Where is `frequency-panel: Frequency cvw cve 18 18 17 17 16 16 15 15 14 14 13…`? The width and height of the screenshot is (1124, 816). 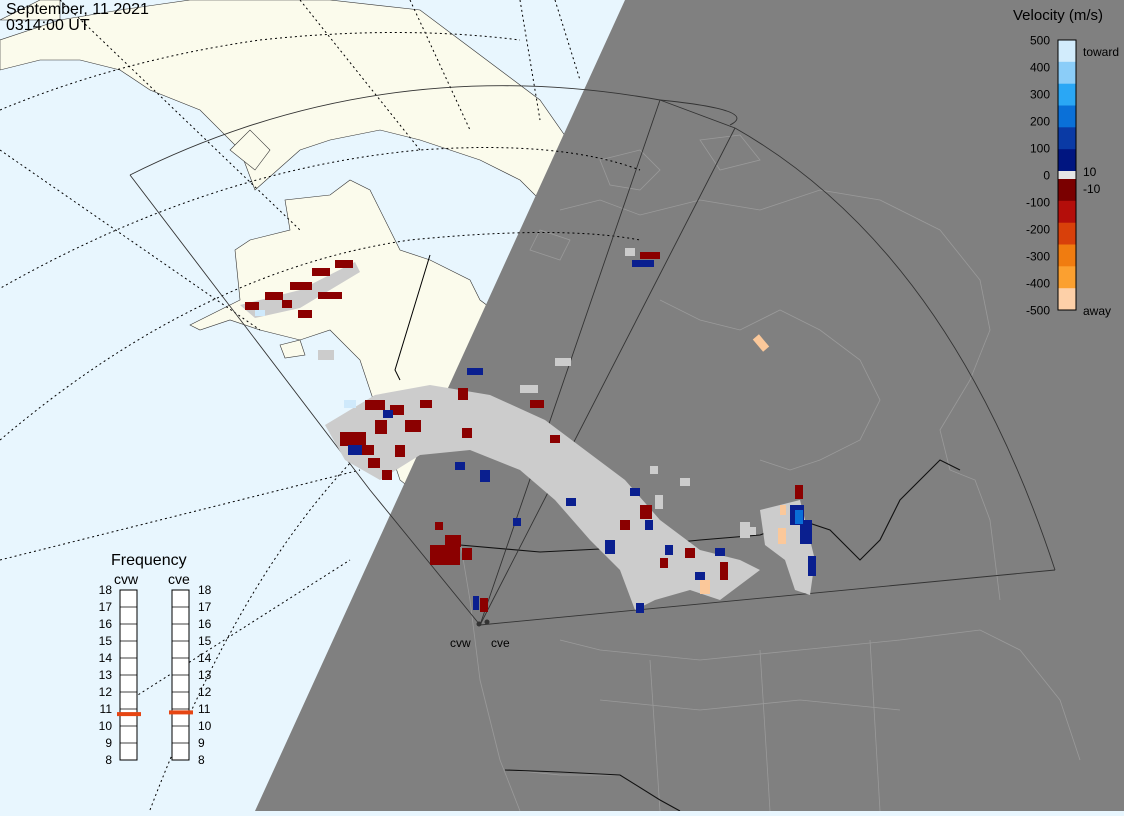
frequency-panel: Frequency cvw cve 18 18 17 17 16 16 15 15 14 14 13… is located at coordinates (155, 659).